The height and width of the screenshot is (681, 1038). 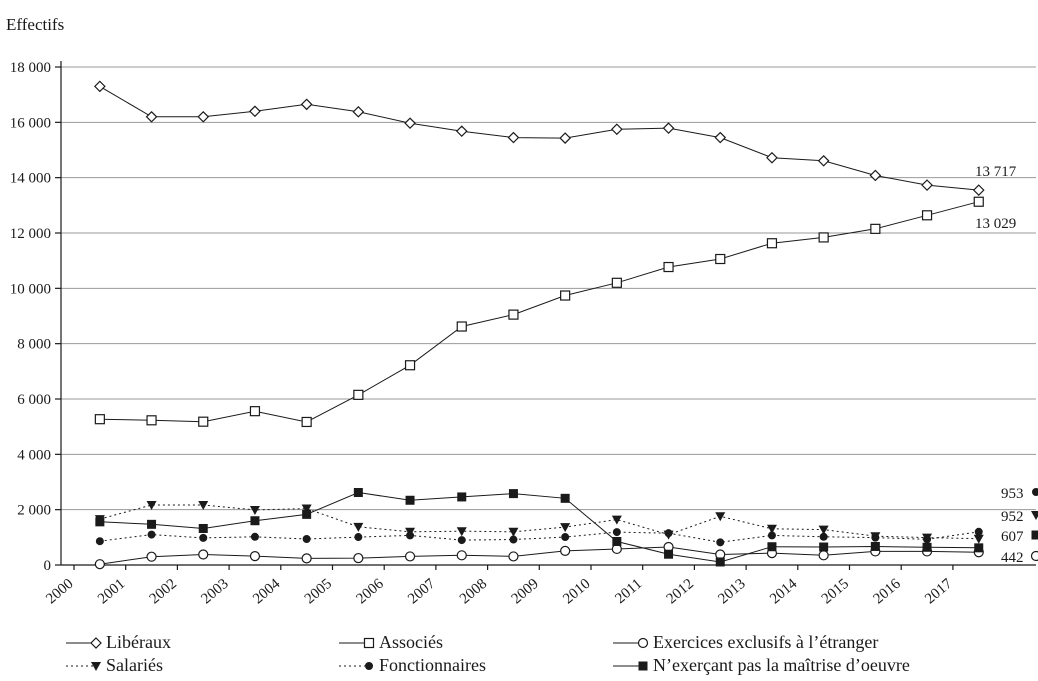 What do you see at coordinates (539, 522) in the screenshot?
I see `series-line-salaries` at bounding box center [539, 522].